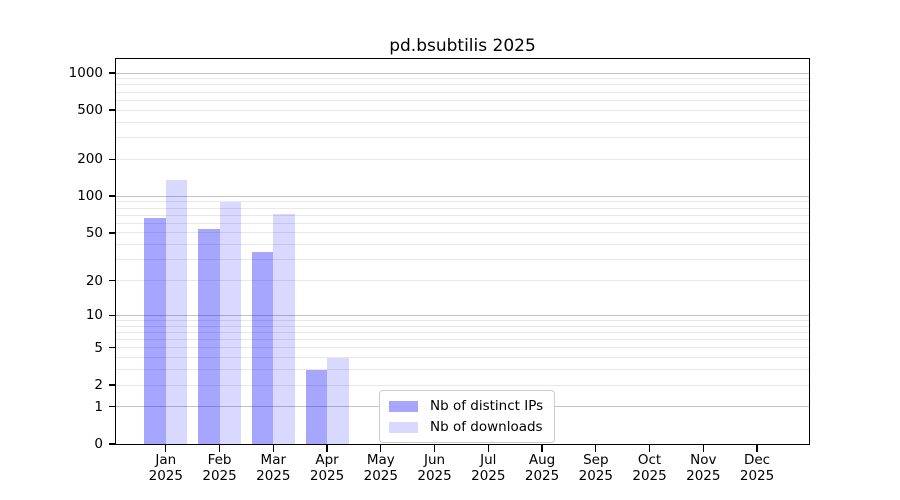  I want to click on x-tick-month: Dec, so click(757, 460).